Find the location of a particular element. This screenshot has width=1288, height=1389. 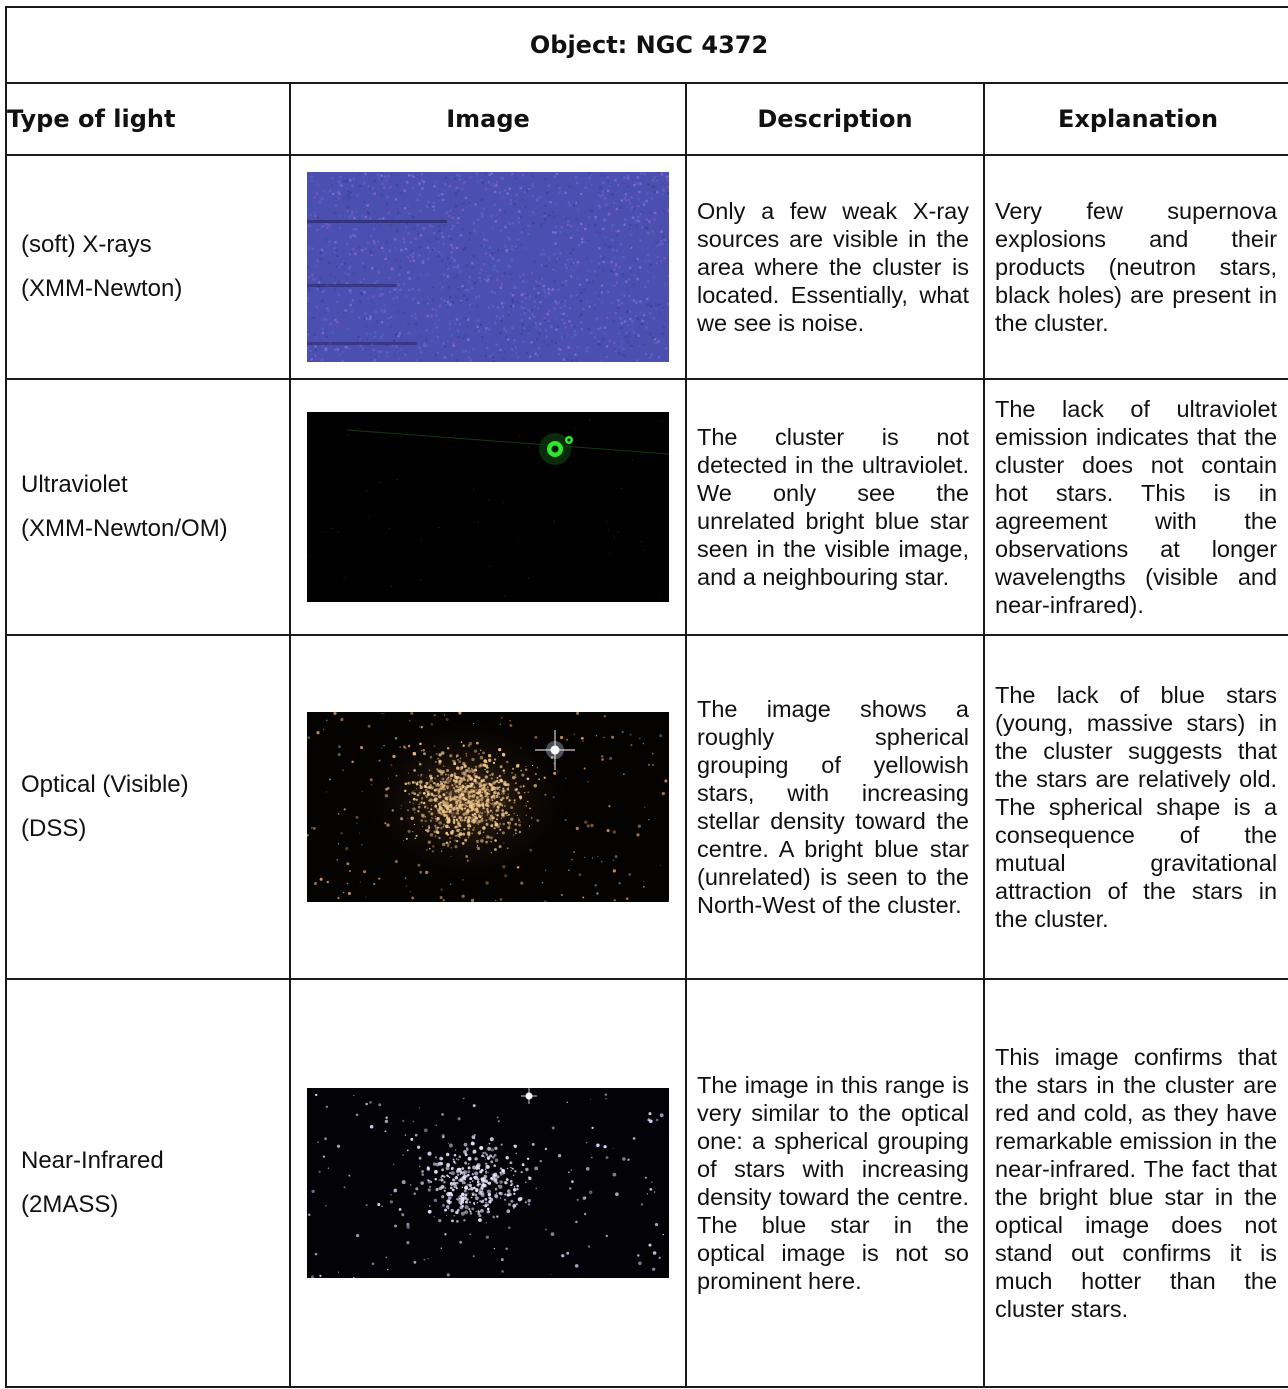

type-name: Near-Infrared is located at coordinates (92, 1160).